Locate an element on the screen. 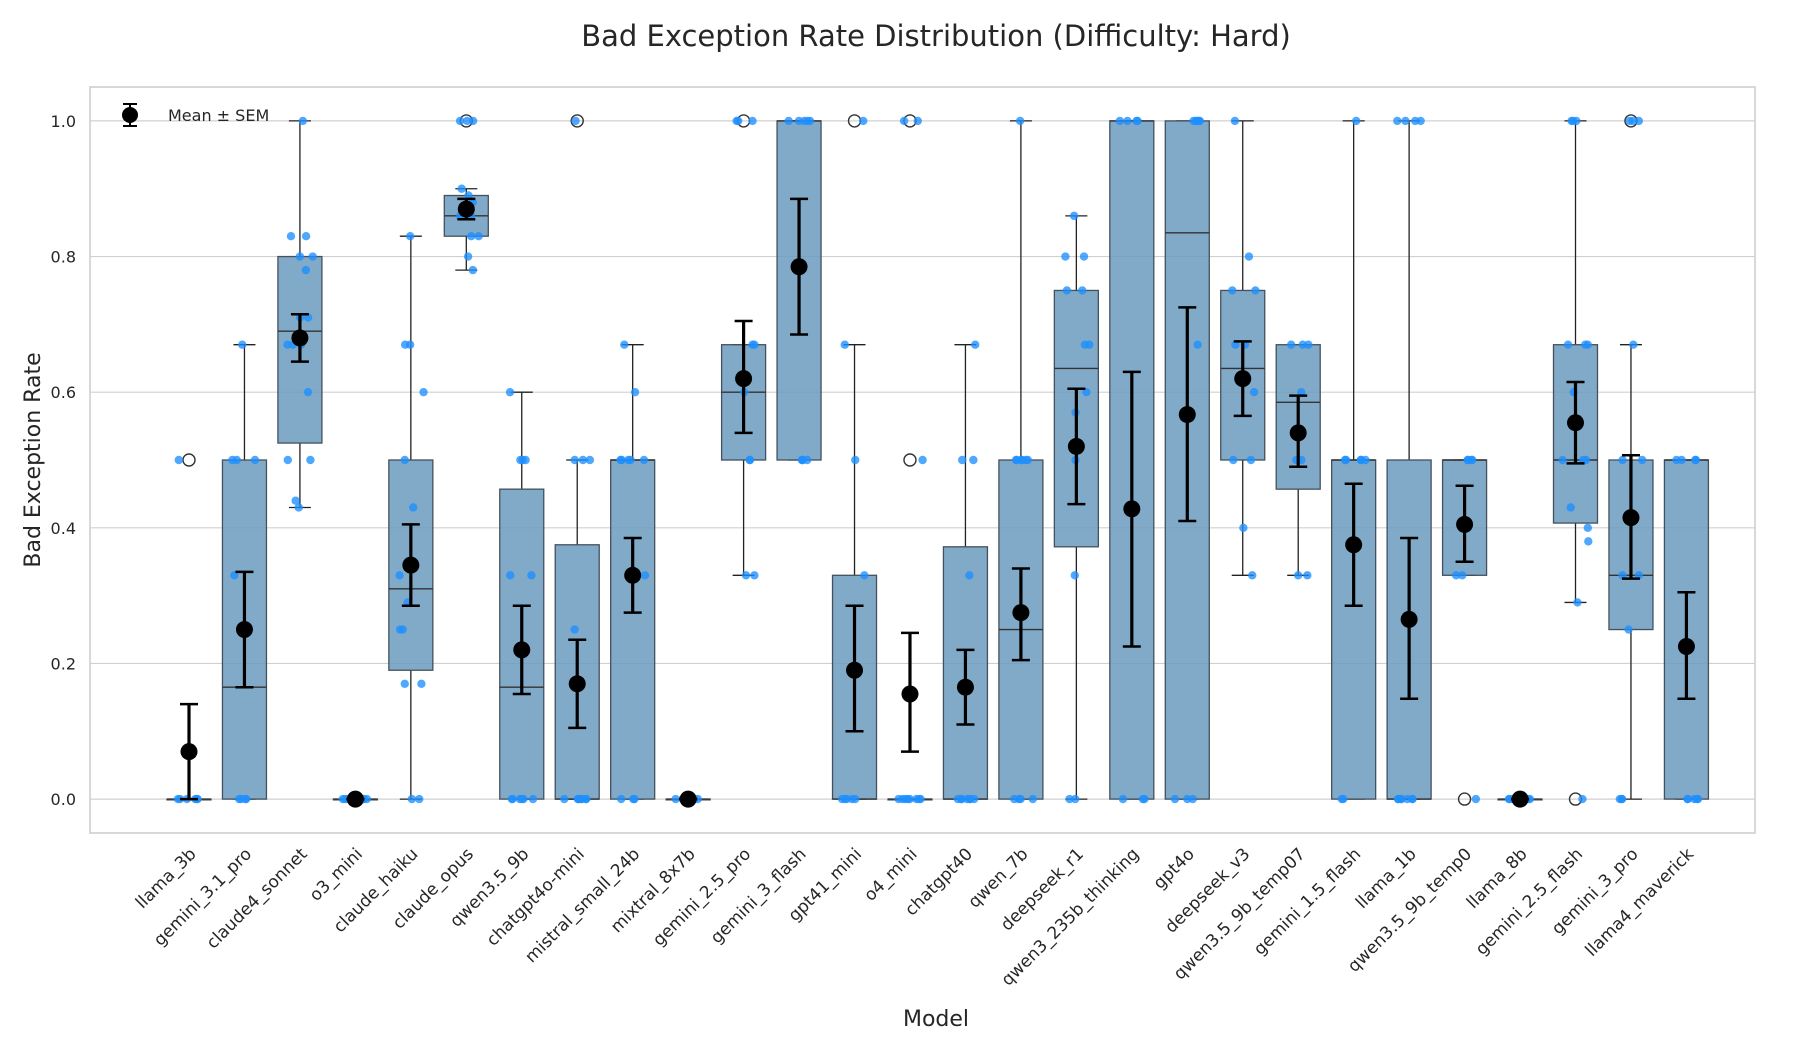 This screenshot has width=1800, height=1054. mean-sem-llama-3b is located at coordinates (189, 751).